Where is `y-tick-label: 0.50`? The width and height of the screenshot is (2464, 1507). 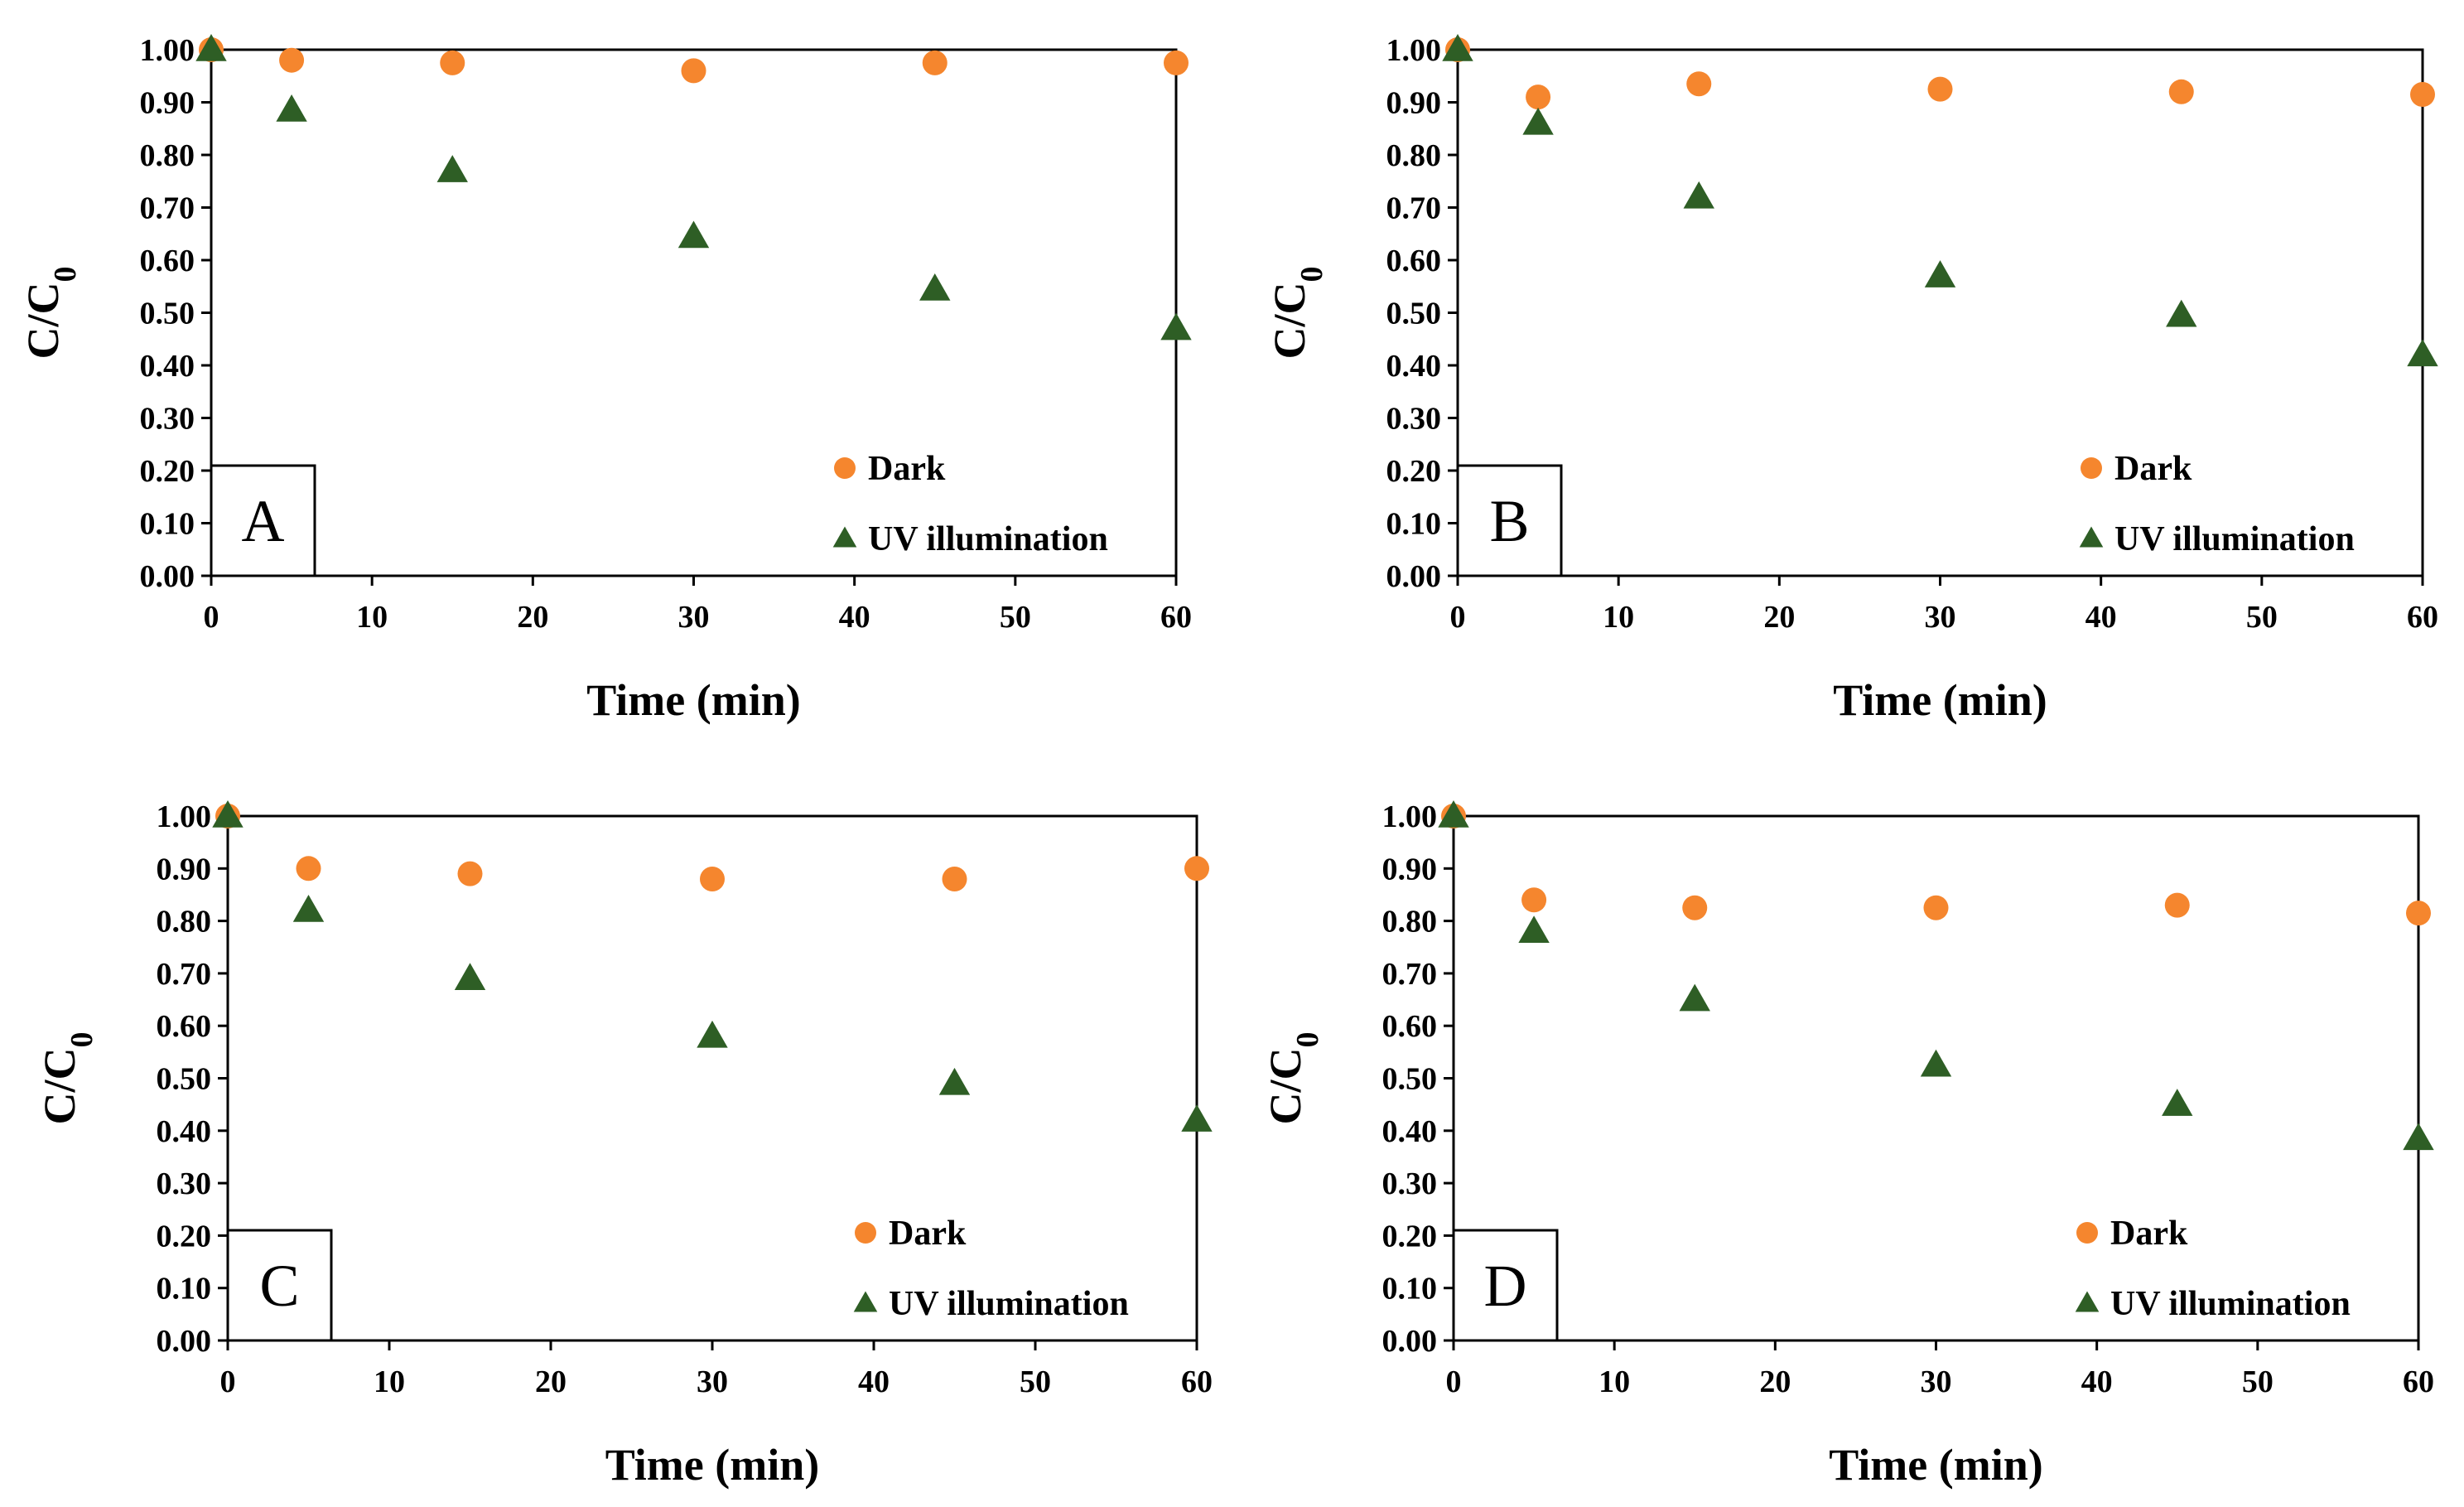
y-tick-label: 0.50 is located at coordinates (1414, 314).